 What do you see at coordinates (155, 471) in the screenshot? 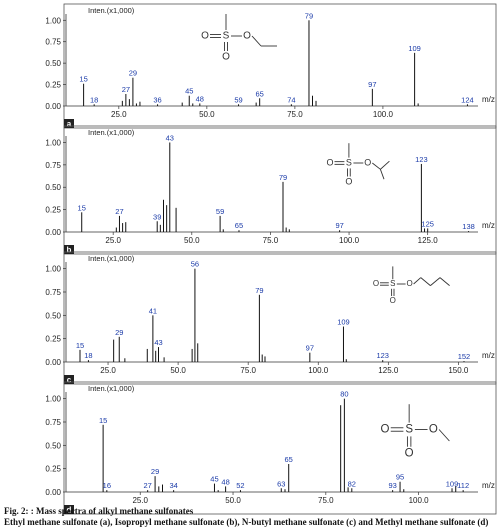
I see `peak-label: 29` at bounding box center [155, 471].